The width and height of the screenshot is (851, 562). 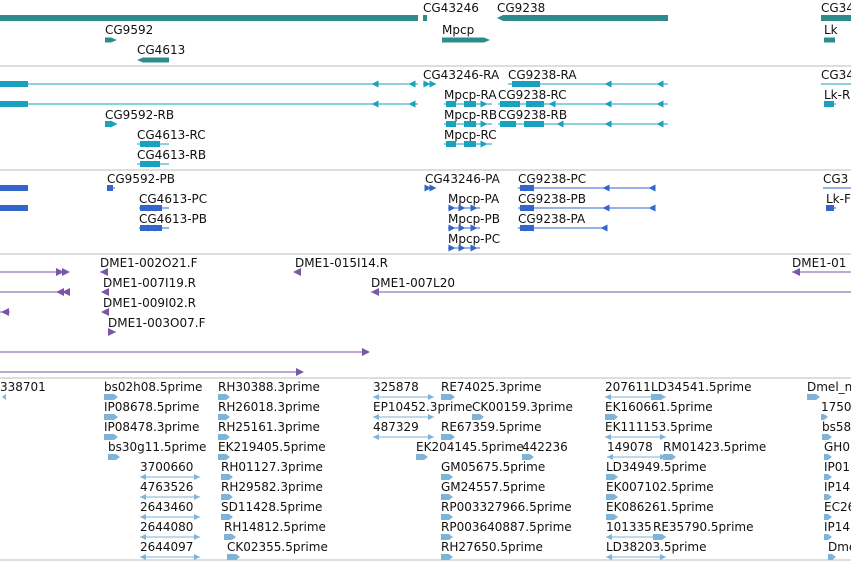 What do you see at coordinates (829, 390) in the screenshot?
I see `est-feature: Dmel_n` at bounding box center [829, 390].